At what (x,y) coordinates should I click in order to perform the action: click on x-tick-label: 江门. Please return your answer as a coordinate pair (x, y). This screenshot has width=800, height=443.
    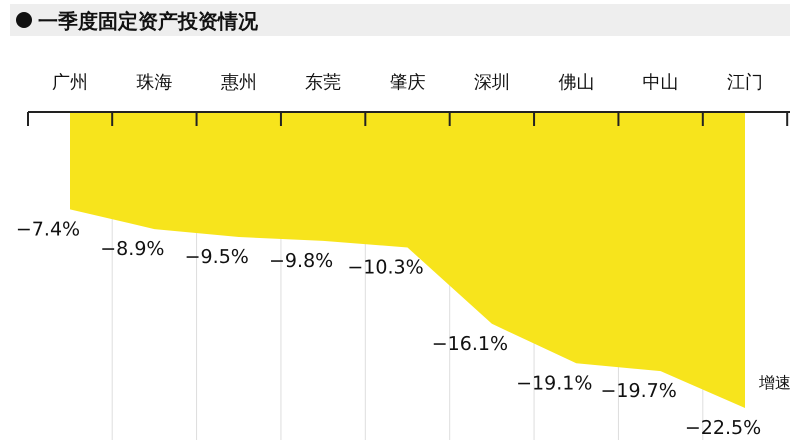
    Looking at the image, I should click on (745, 82).